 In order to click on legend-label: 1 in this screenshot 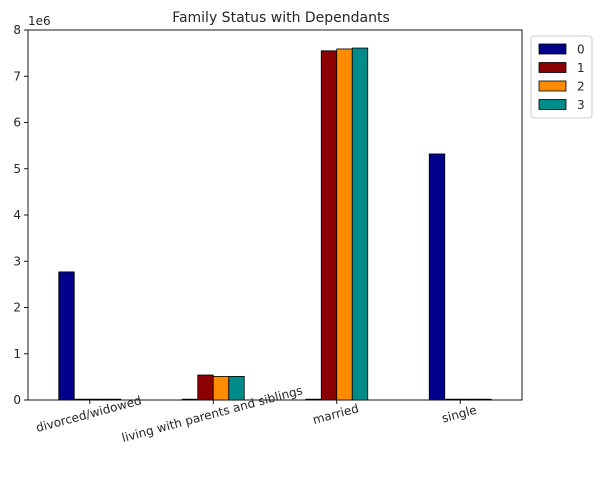, I will do `click(581, 68)`.